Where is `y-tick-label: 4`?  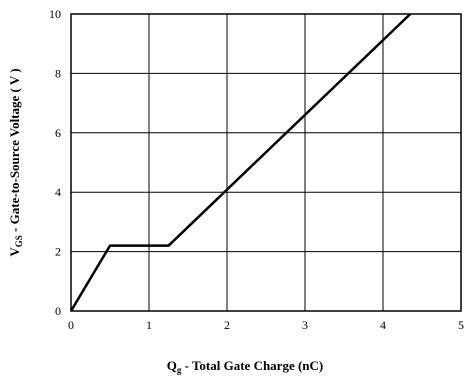 y-tick-label: 4 is located at coordinates (58, 192).